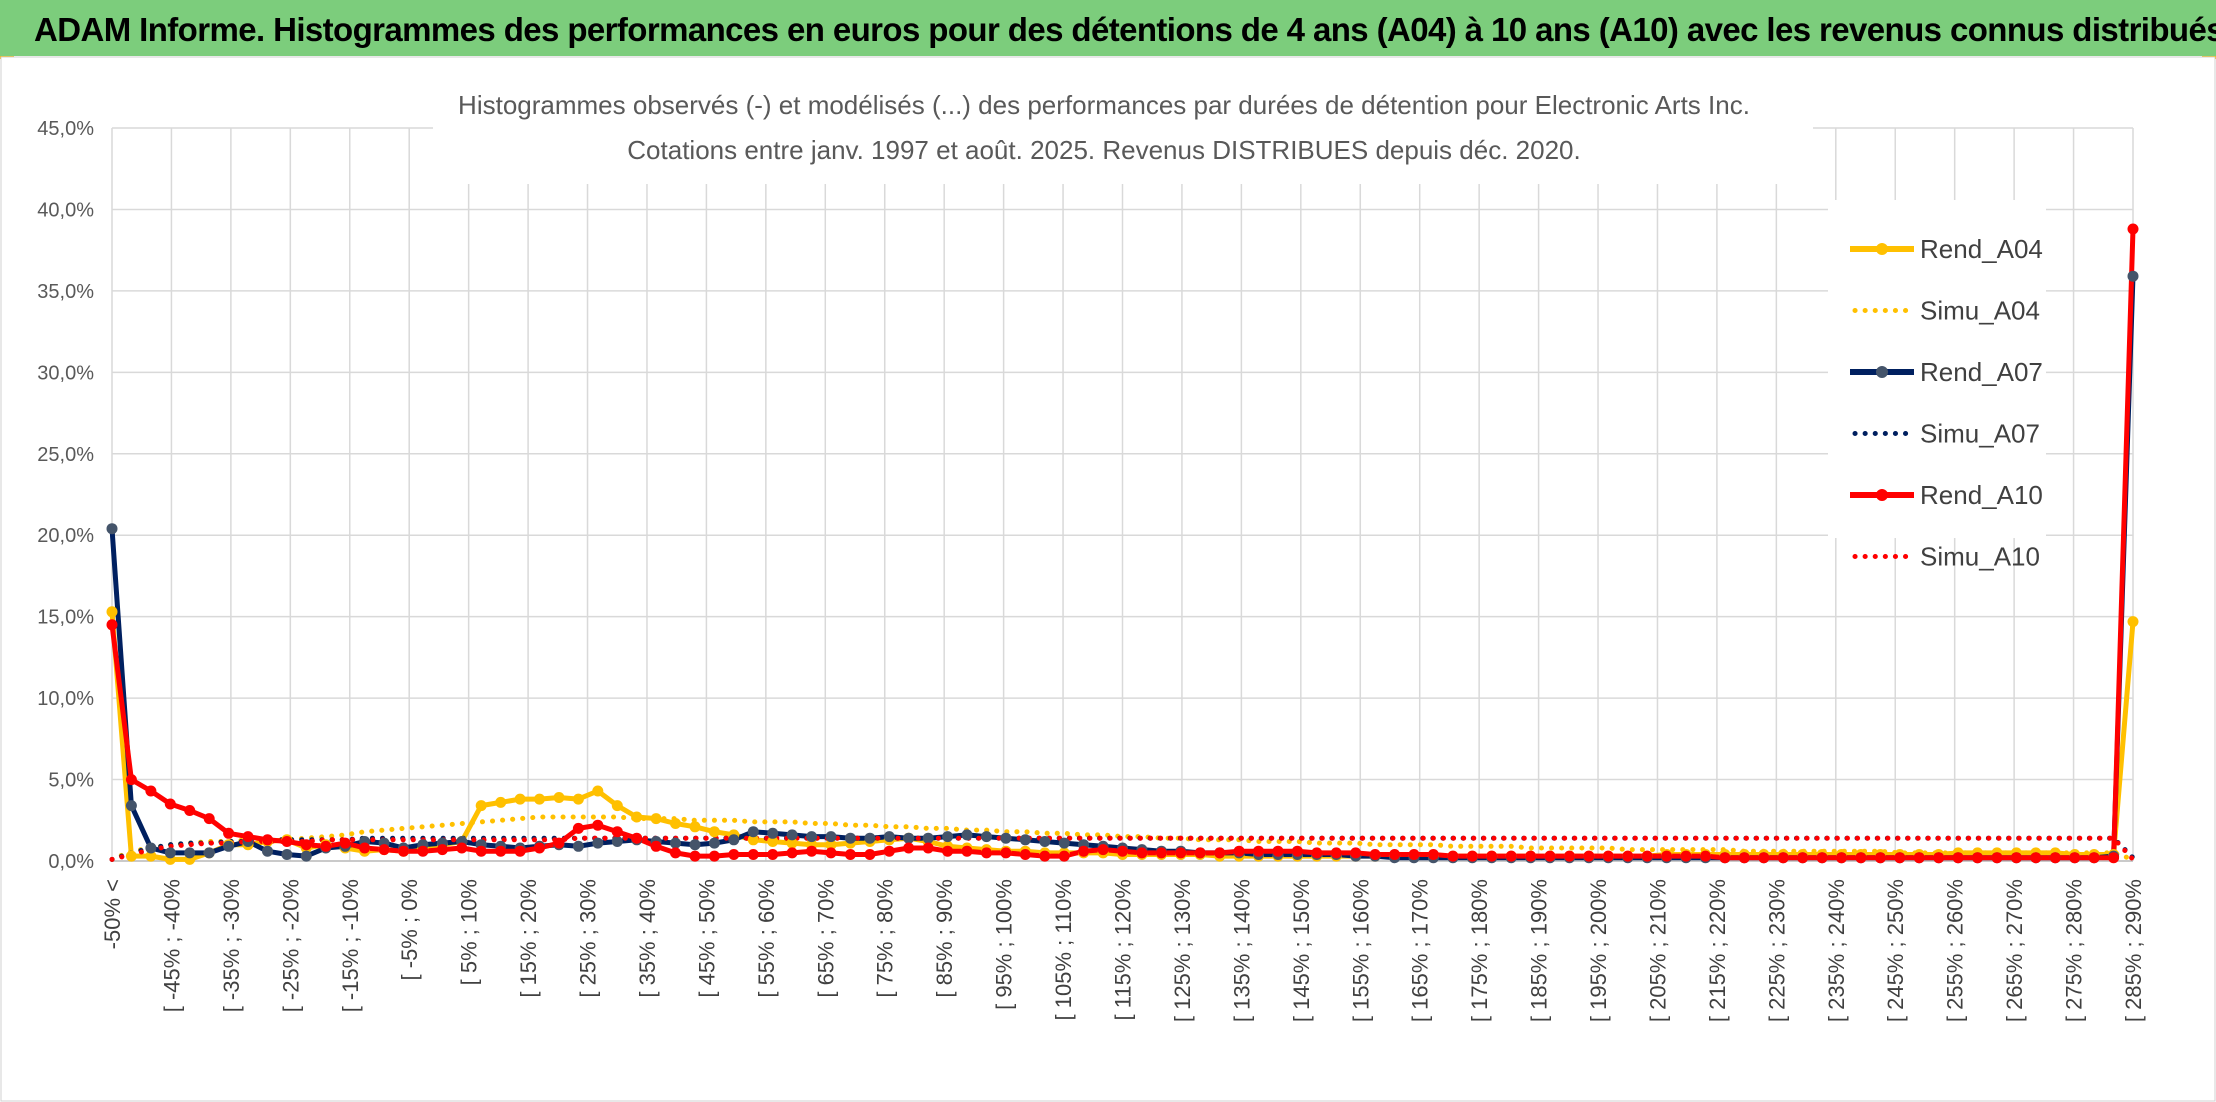 This screenshot has height=1102, width=2216. Describe the element at coordinates (1182, 950) in the screenshot. I see `x-tick-label: [ 125% ; 130%` at that location.